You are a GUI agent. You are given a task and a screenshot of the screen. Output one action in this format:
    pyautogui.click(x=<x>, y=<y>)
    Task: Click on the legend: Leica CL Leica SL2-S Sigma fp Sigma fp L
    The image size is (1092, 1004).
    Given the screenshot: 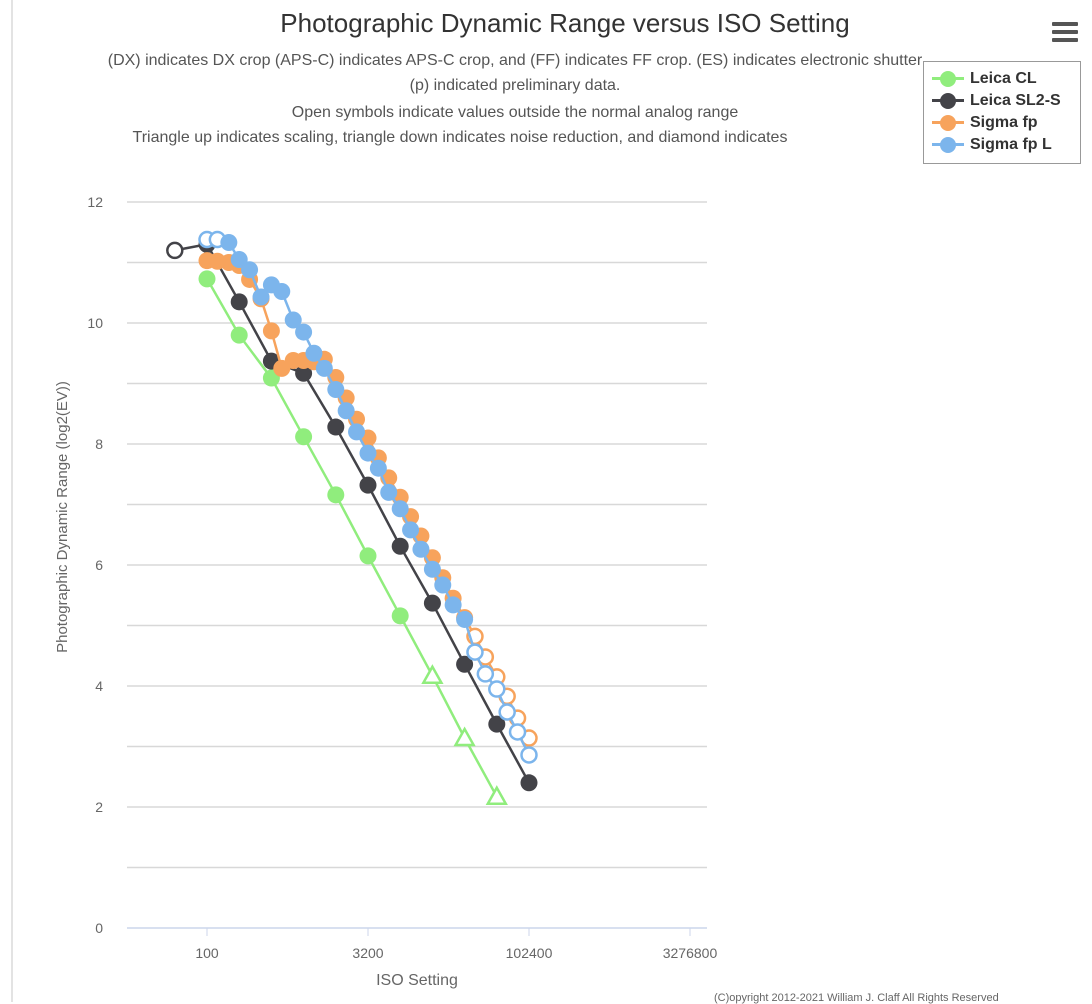 What is the action you would take?
    pyautogui.click(x=1002, y=112)
    